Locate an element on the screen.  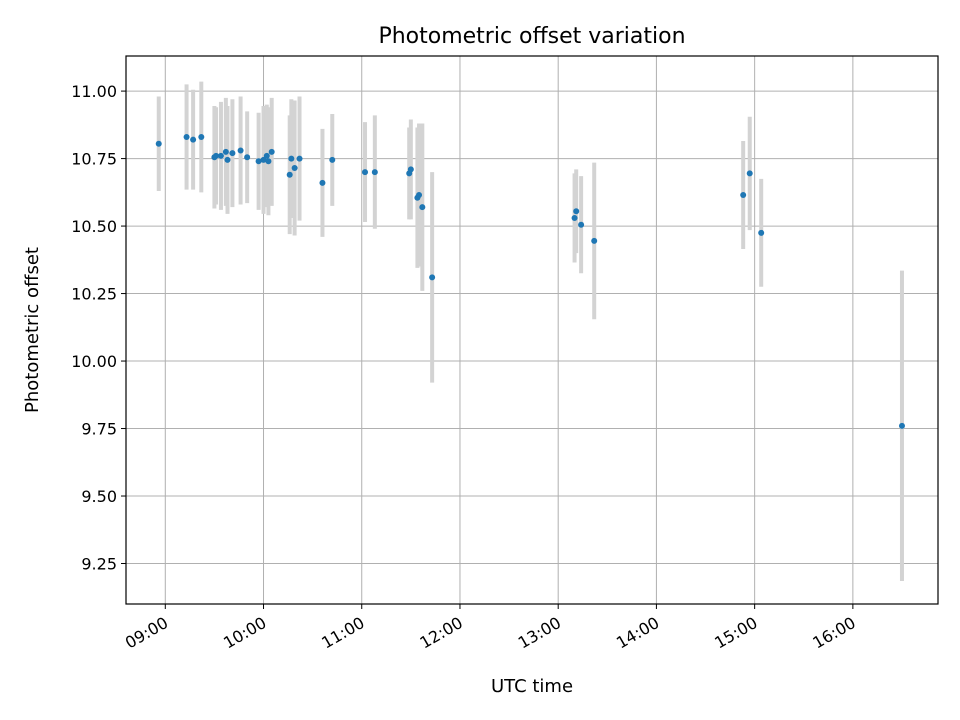
y-tick-label: 10.50 is located at coordinates (94, 226).